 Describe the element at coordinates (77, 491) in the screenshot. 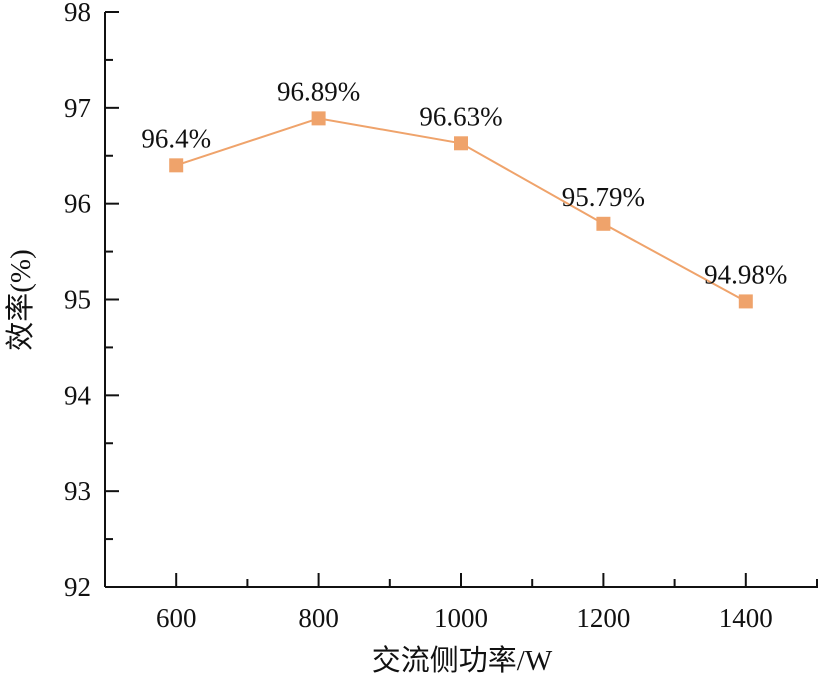

I see `y-tick-label: 93` at that location.